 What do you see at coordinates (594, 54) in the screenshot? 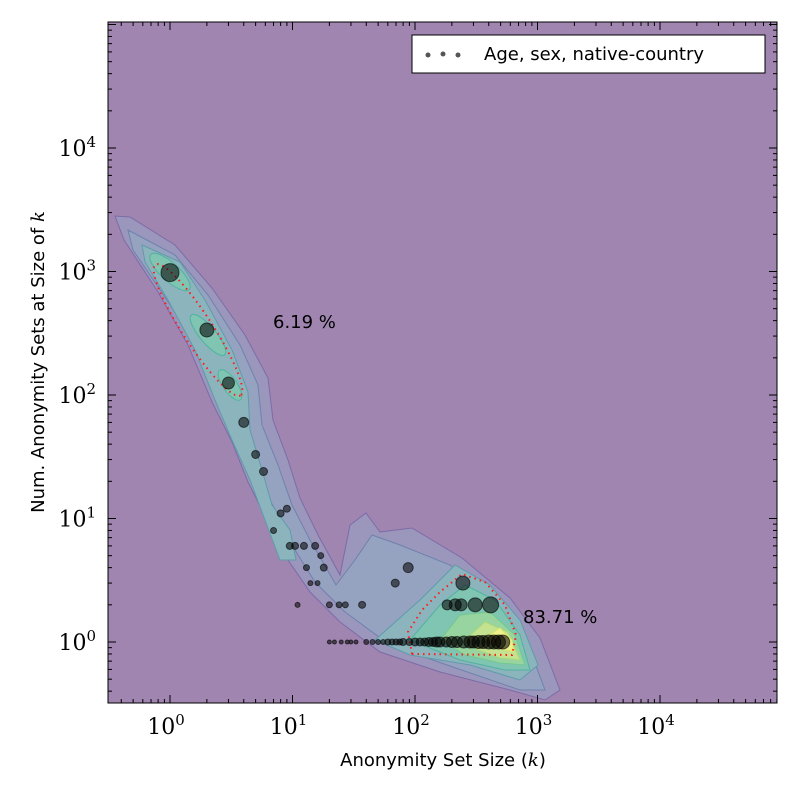
I see `legend-label: Age, sex, native-country` at bounding box center [594, 54].